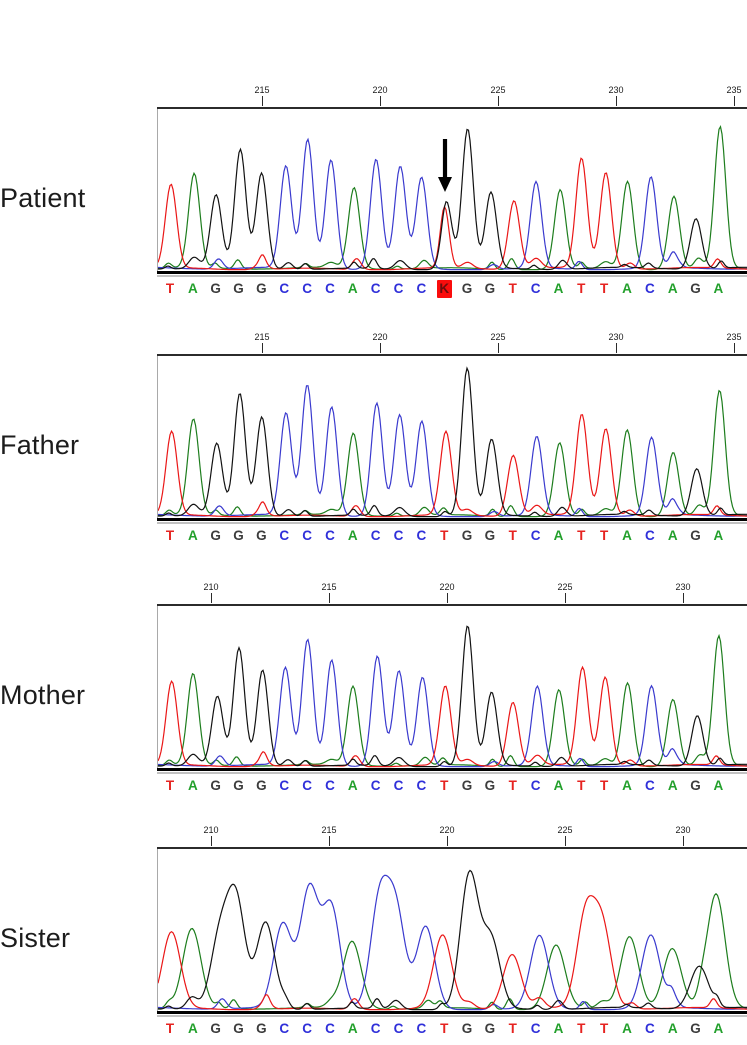 This screenshot has width=747, height=1045. Describe the element at coordinates (40, 445) in the screenshot. I see `panel-label: Father` at that location.